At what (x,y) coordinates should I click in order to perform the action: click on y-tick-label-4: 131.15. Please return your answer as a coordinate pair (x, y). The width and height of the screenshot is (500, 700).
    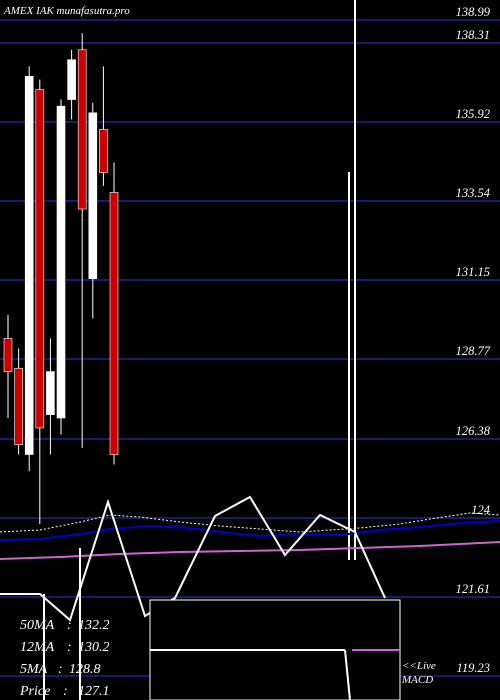
    Looking at the image, I should click on (473, 272).